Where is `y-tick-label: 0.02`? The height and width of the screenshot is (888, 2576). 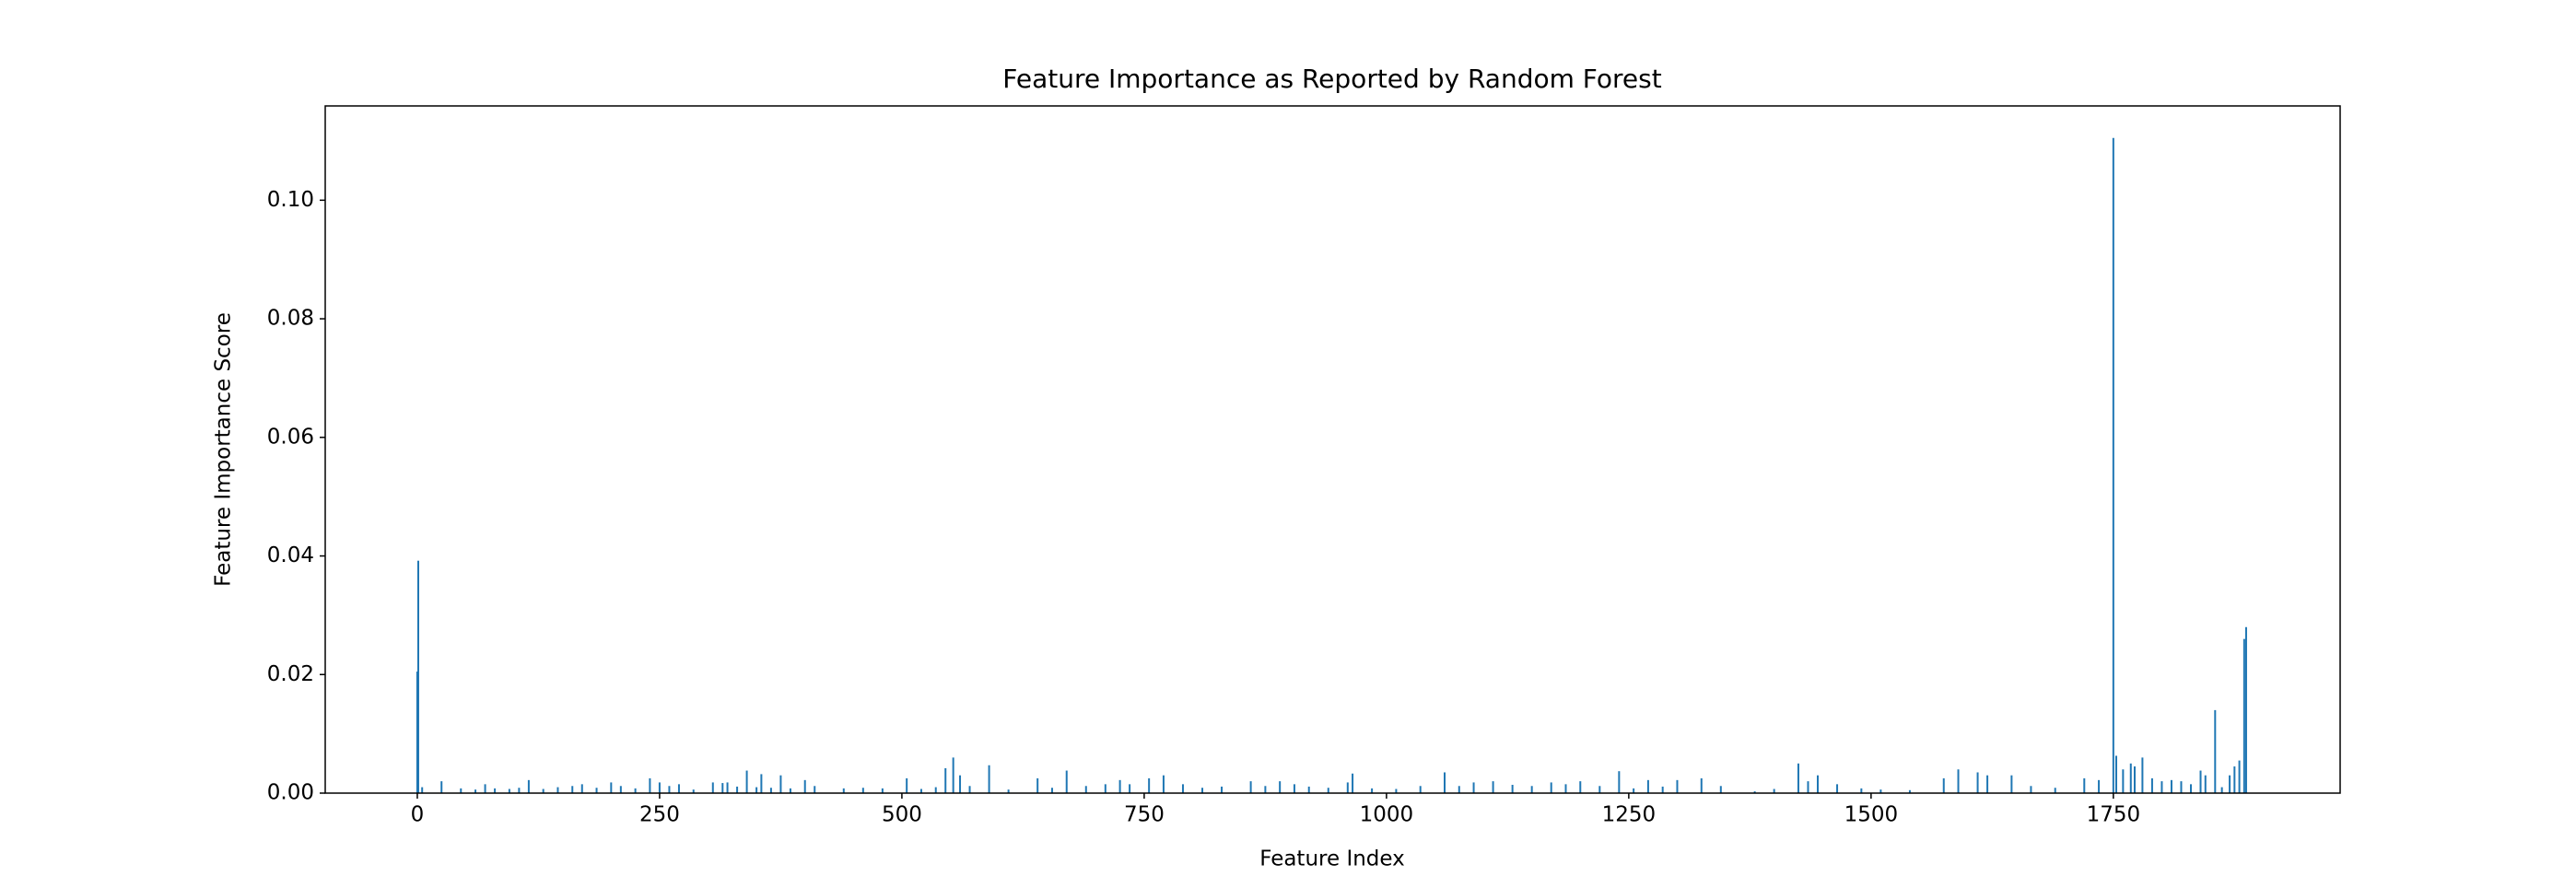
y-tick-label: 0.02 is located at coordinates (290, 674).